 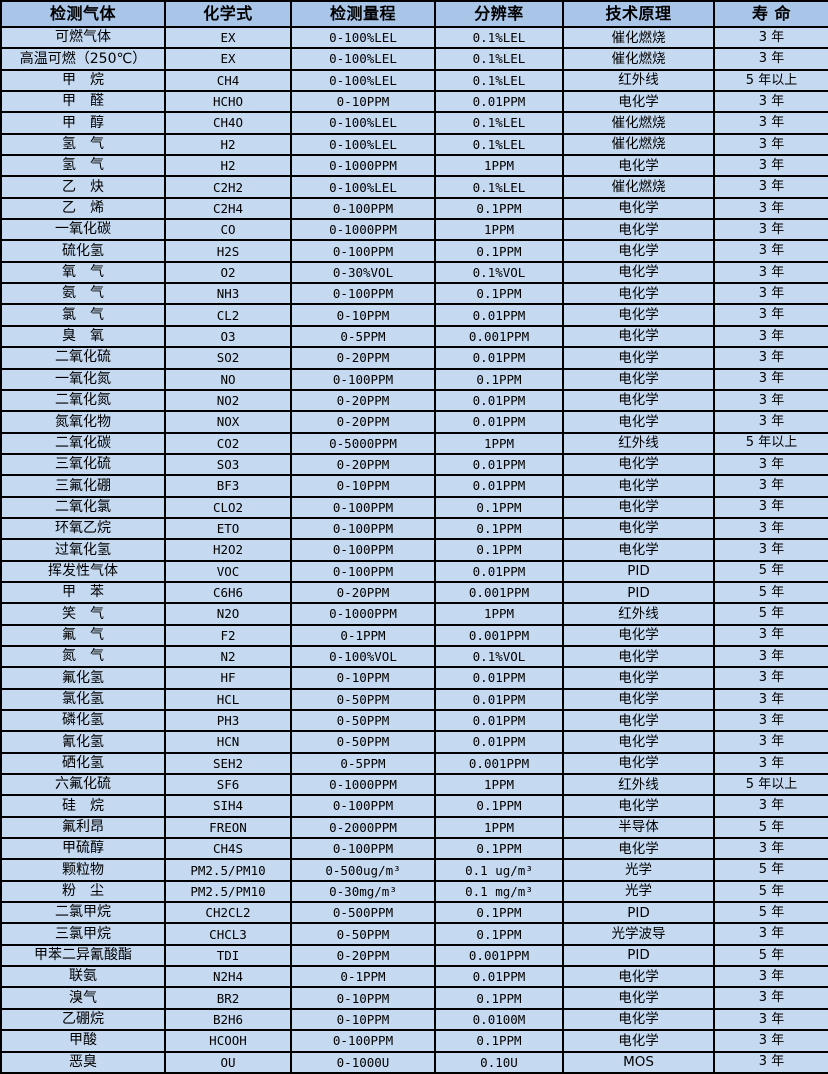 What do you see at coordinates (414, 1019) in the screenshot?
I see `table-row: 乙硼烷 B2H6 0-10PPM 0.0100M 电化学 3 年` at bounding box center [414, 1019].